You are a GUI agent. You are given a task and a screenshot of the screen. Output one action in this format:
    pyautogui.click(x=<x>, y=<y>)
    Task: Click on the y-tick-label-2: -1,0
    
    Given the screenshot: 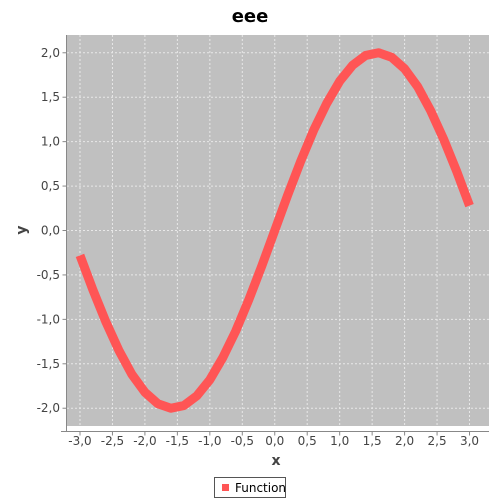 What is the action you would take?
    pyautogui.click(x=48, y=319)
    